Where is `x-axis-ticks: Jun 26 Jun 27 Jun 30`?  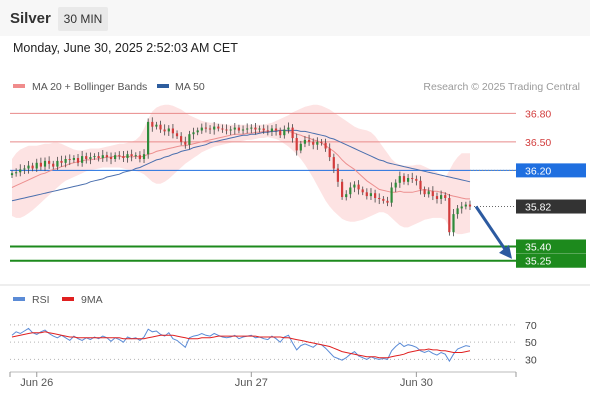 x-axis-ticks: Jun 26 Jun 27 Jun 30 is located at coordinates (263, 380).